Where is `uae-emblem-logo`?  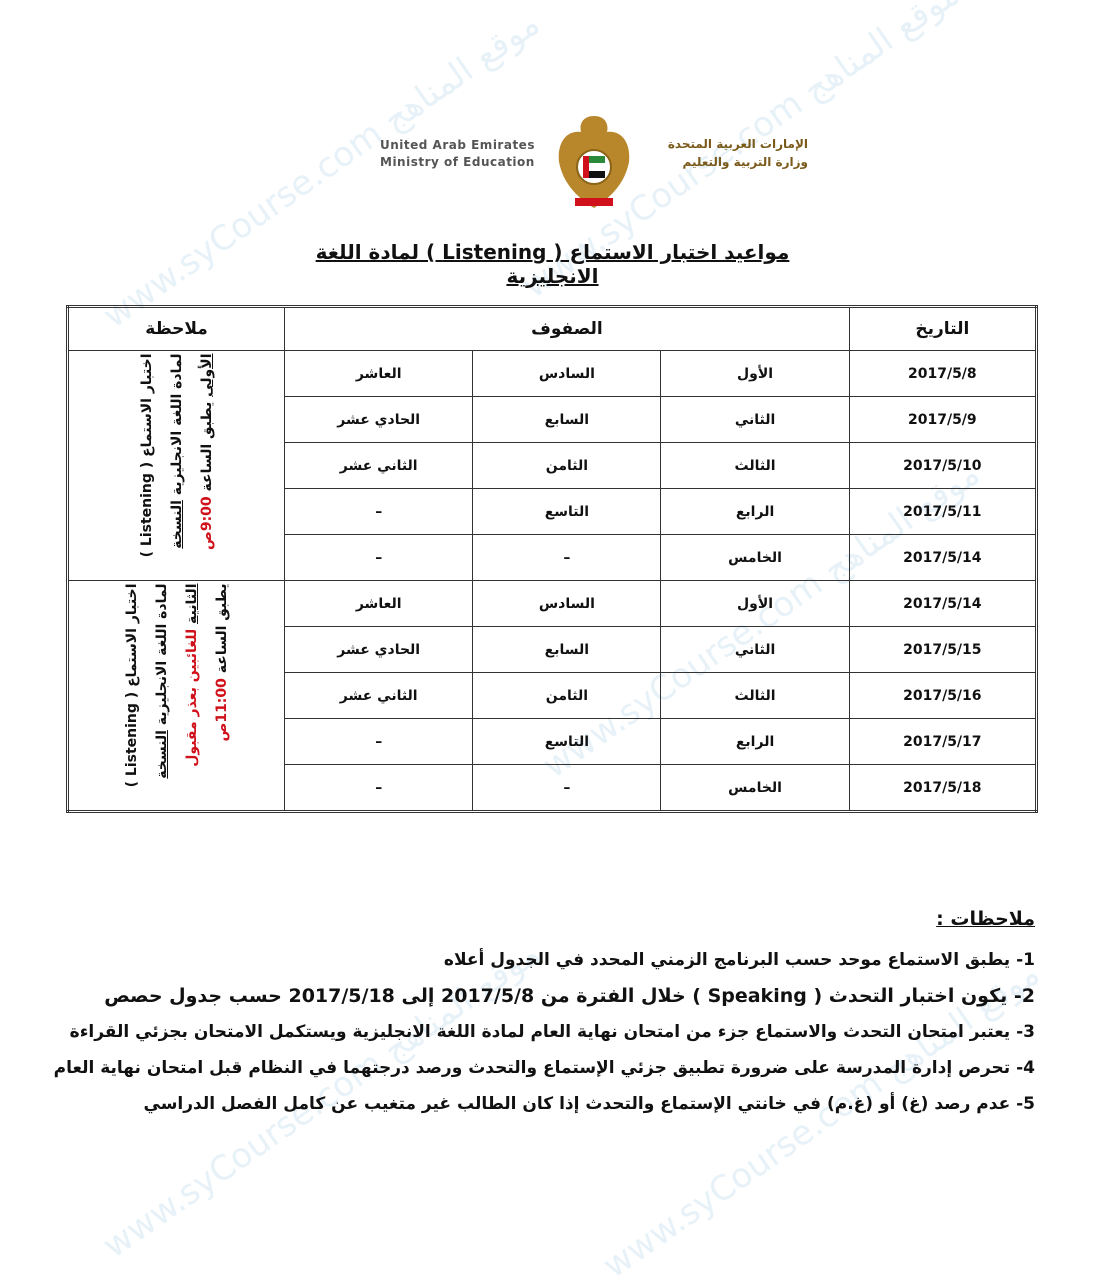
uae-emblem-logo is located at coordinates (594, 162).